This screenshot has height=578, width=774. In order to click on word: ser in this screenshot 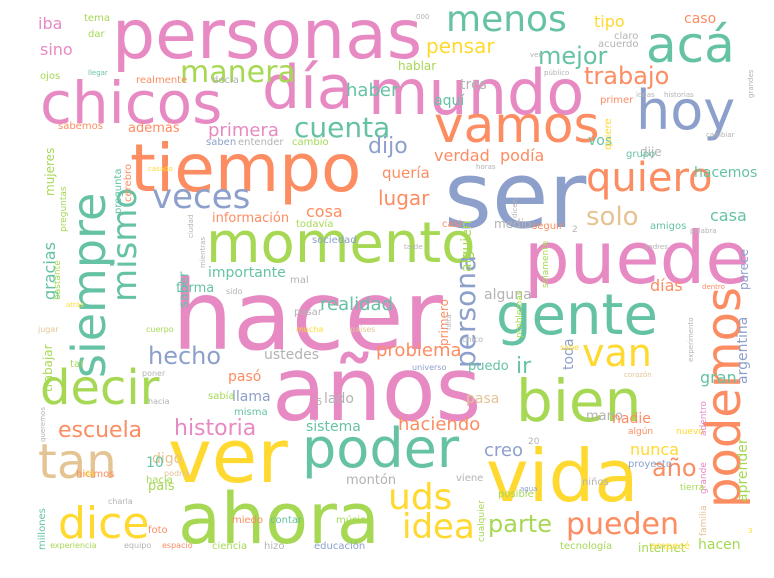, I will do `click(515, 195)`.